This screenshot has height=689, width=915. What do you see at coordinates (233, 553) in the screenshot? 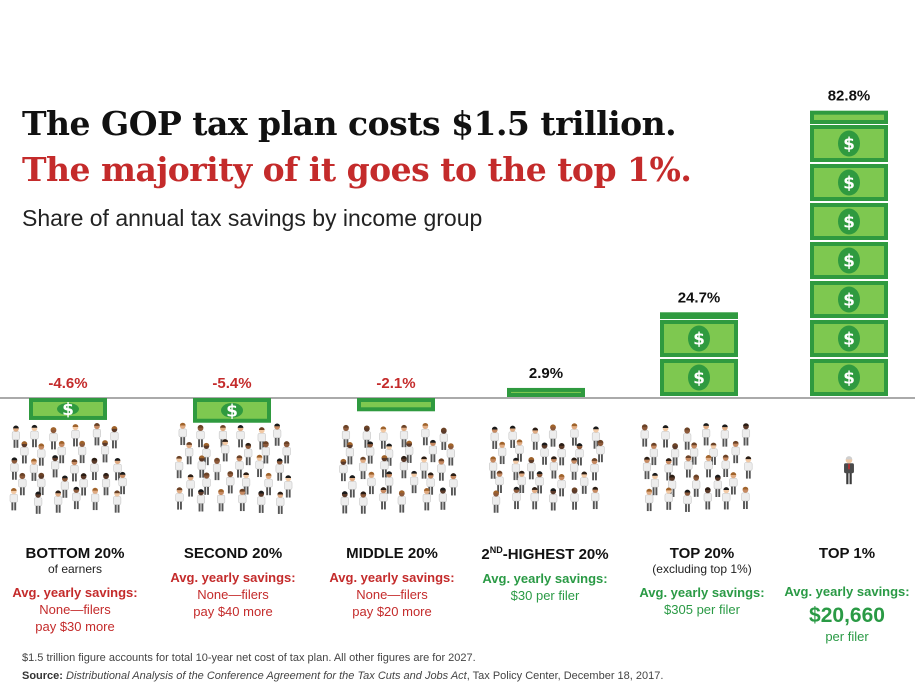
I see `group-name: SECOND 20%` at bounding box center [233, 553].